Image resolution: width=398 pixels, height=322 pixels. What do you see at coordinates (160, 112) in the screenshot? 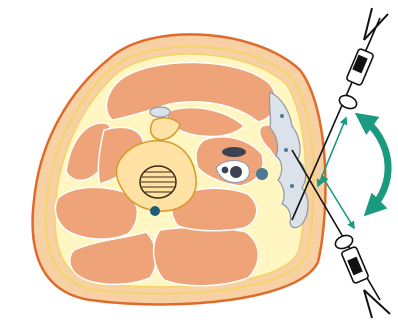
I see `nerve-top` at bounding box center [160, 112].